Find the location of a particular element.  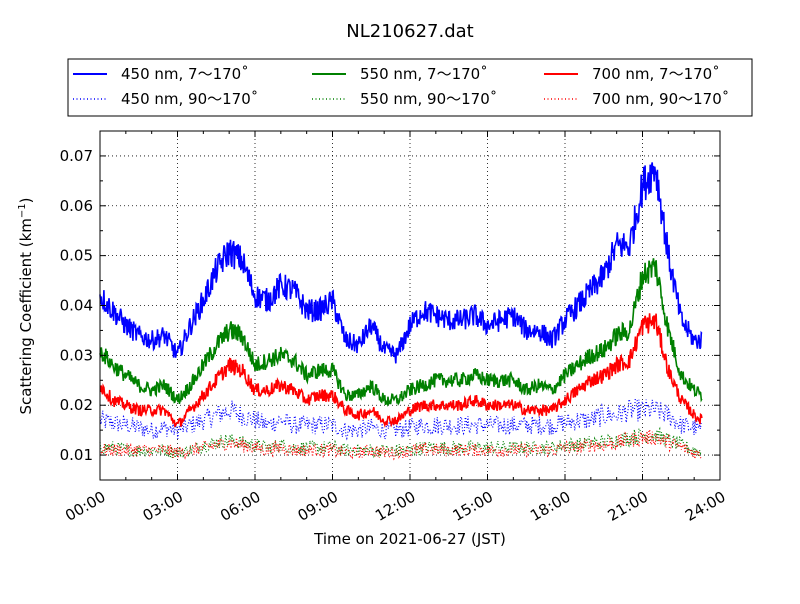

x-tick-label: 21:00 is located at coordinates (628, 506).